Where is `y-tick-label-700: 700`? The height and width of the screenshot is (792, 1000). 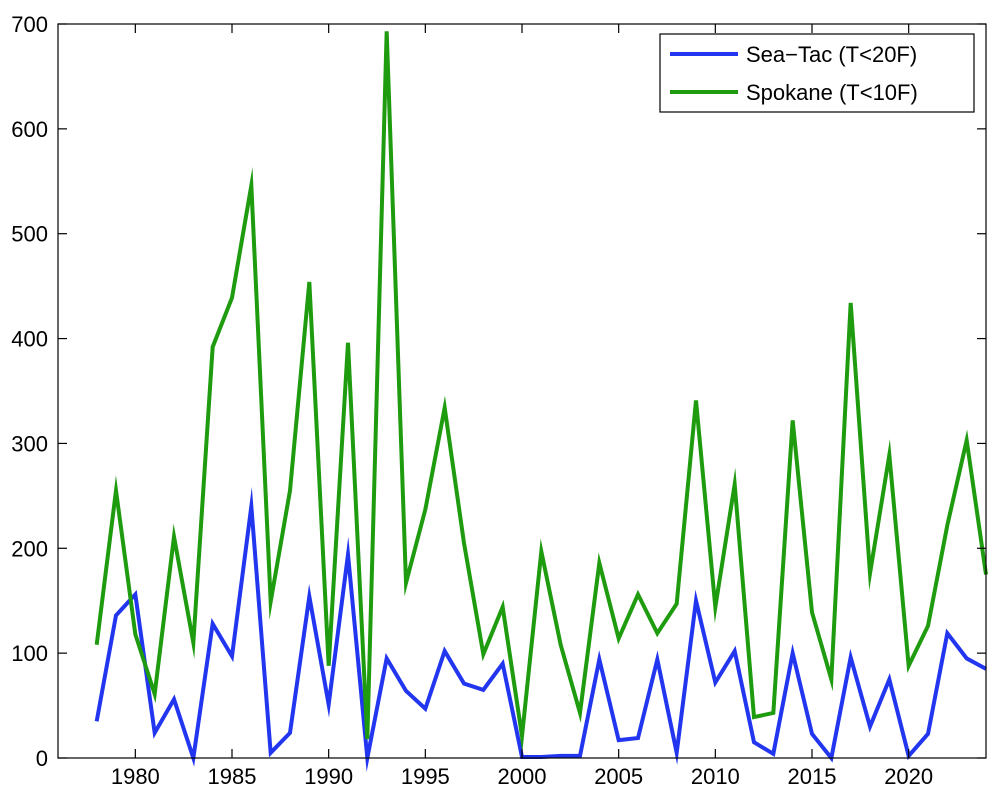
y-tick-label-700: 700 is located at coordinates (29, 24).